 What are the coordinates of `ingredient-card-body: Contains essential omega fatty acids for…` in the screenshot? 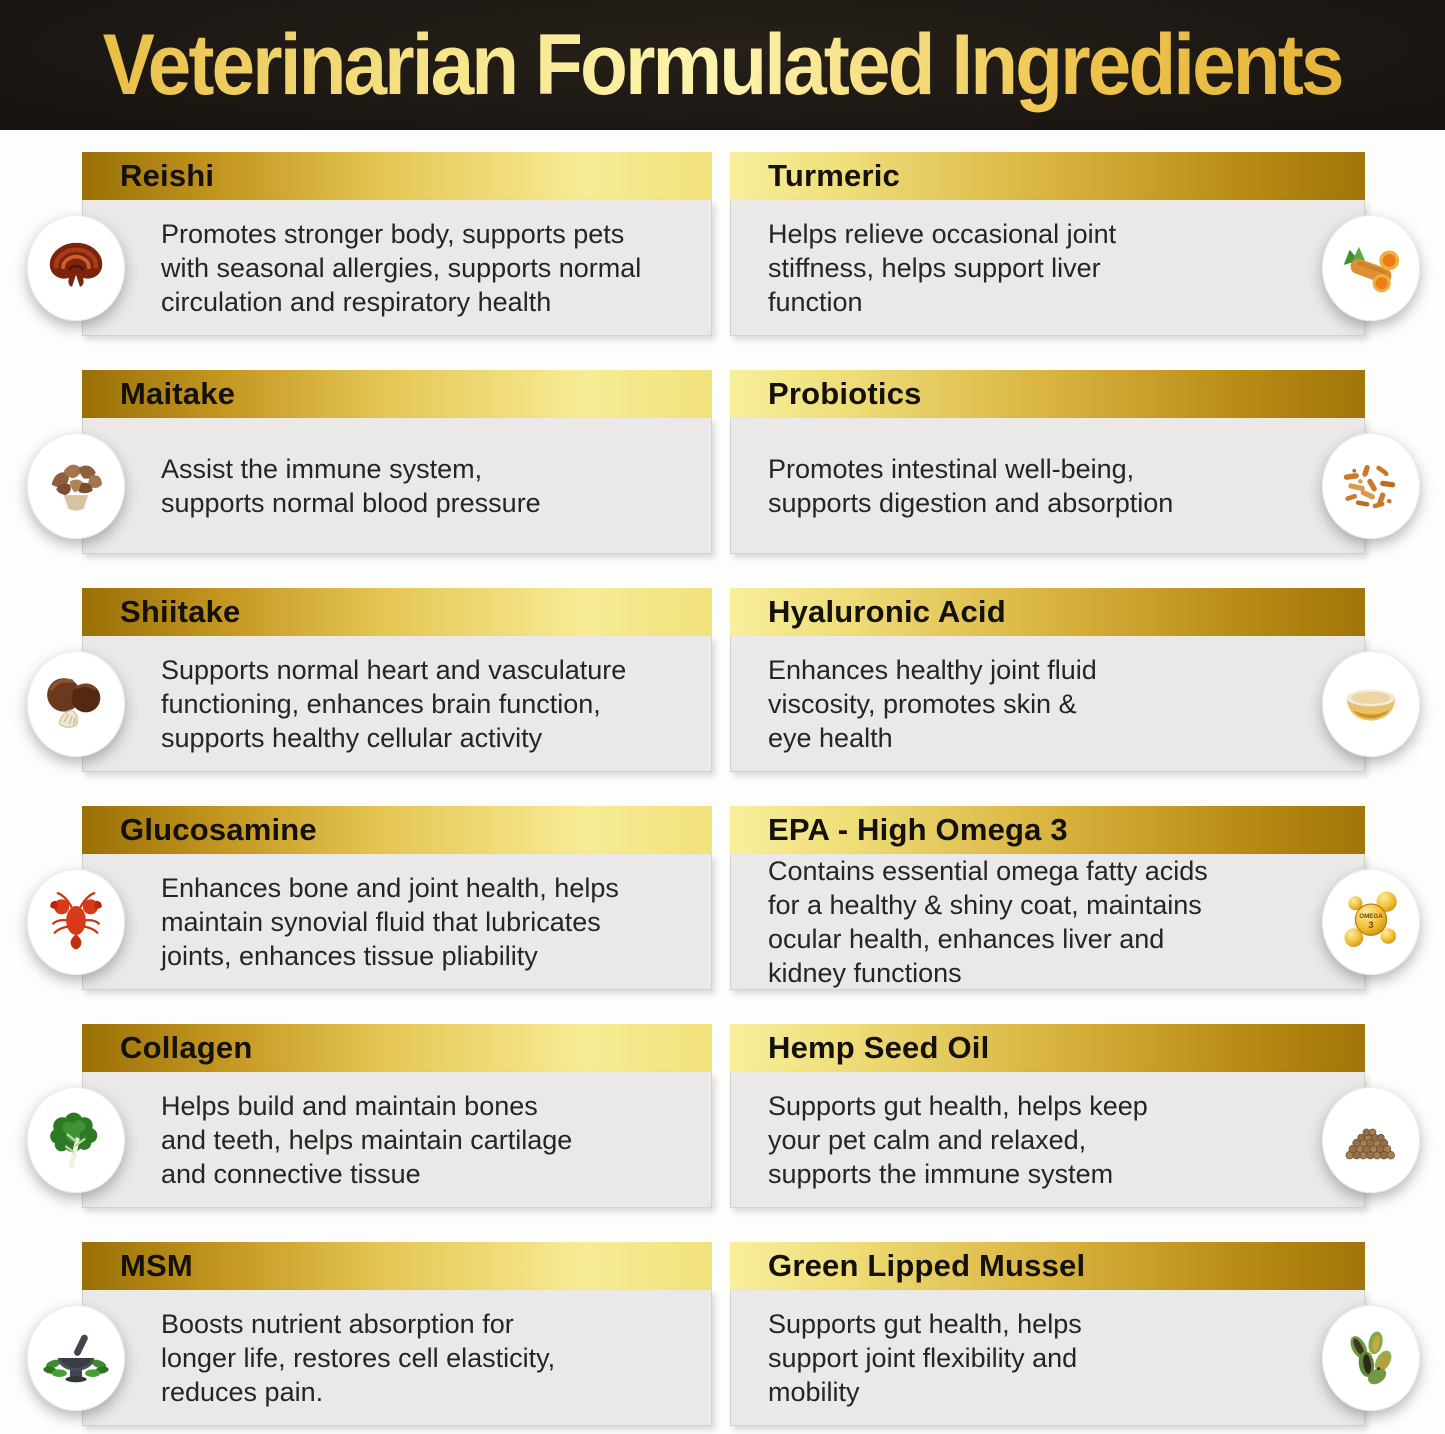 It's located at (1047, 922).